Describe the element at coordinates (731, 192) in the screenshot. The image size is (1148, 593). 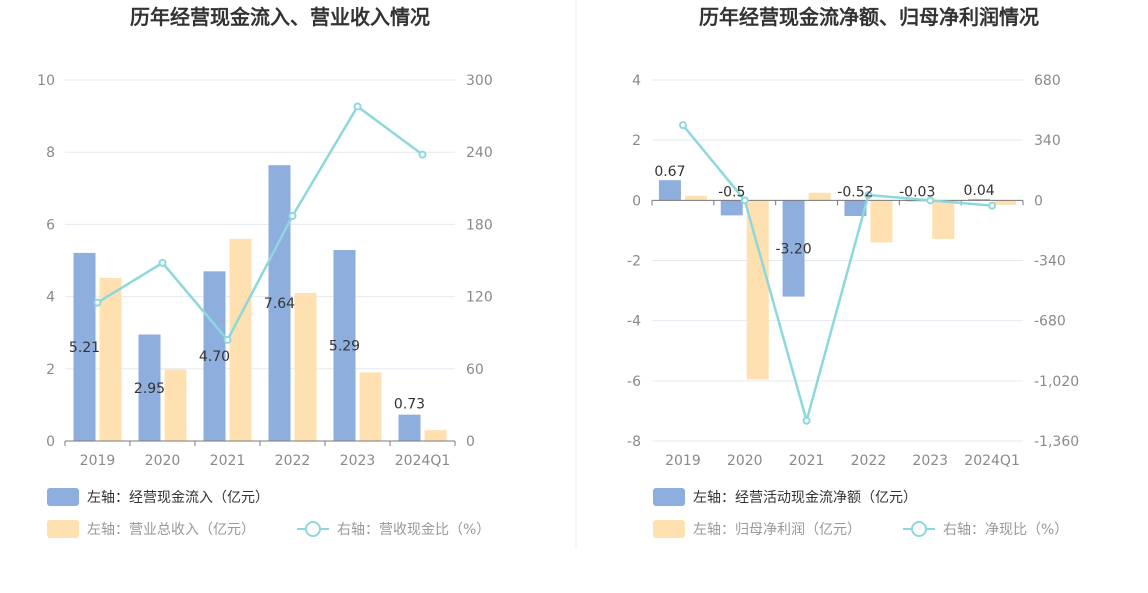
I see `bar-data-label: -0.5` at that location.